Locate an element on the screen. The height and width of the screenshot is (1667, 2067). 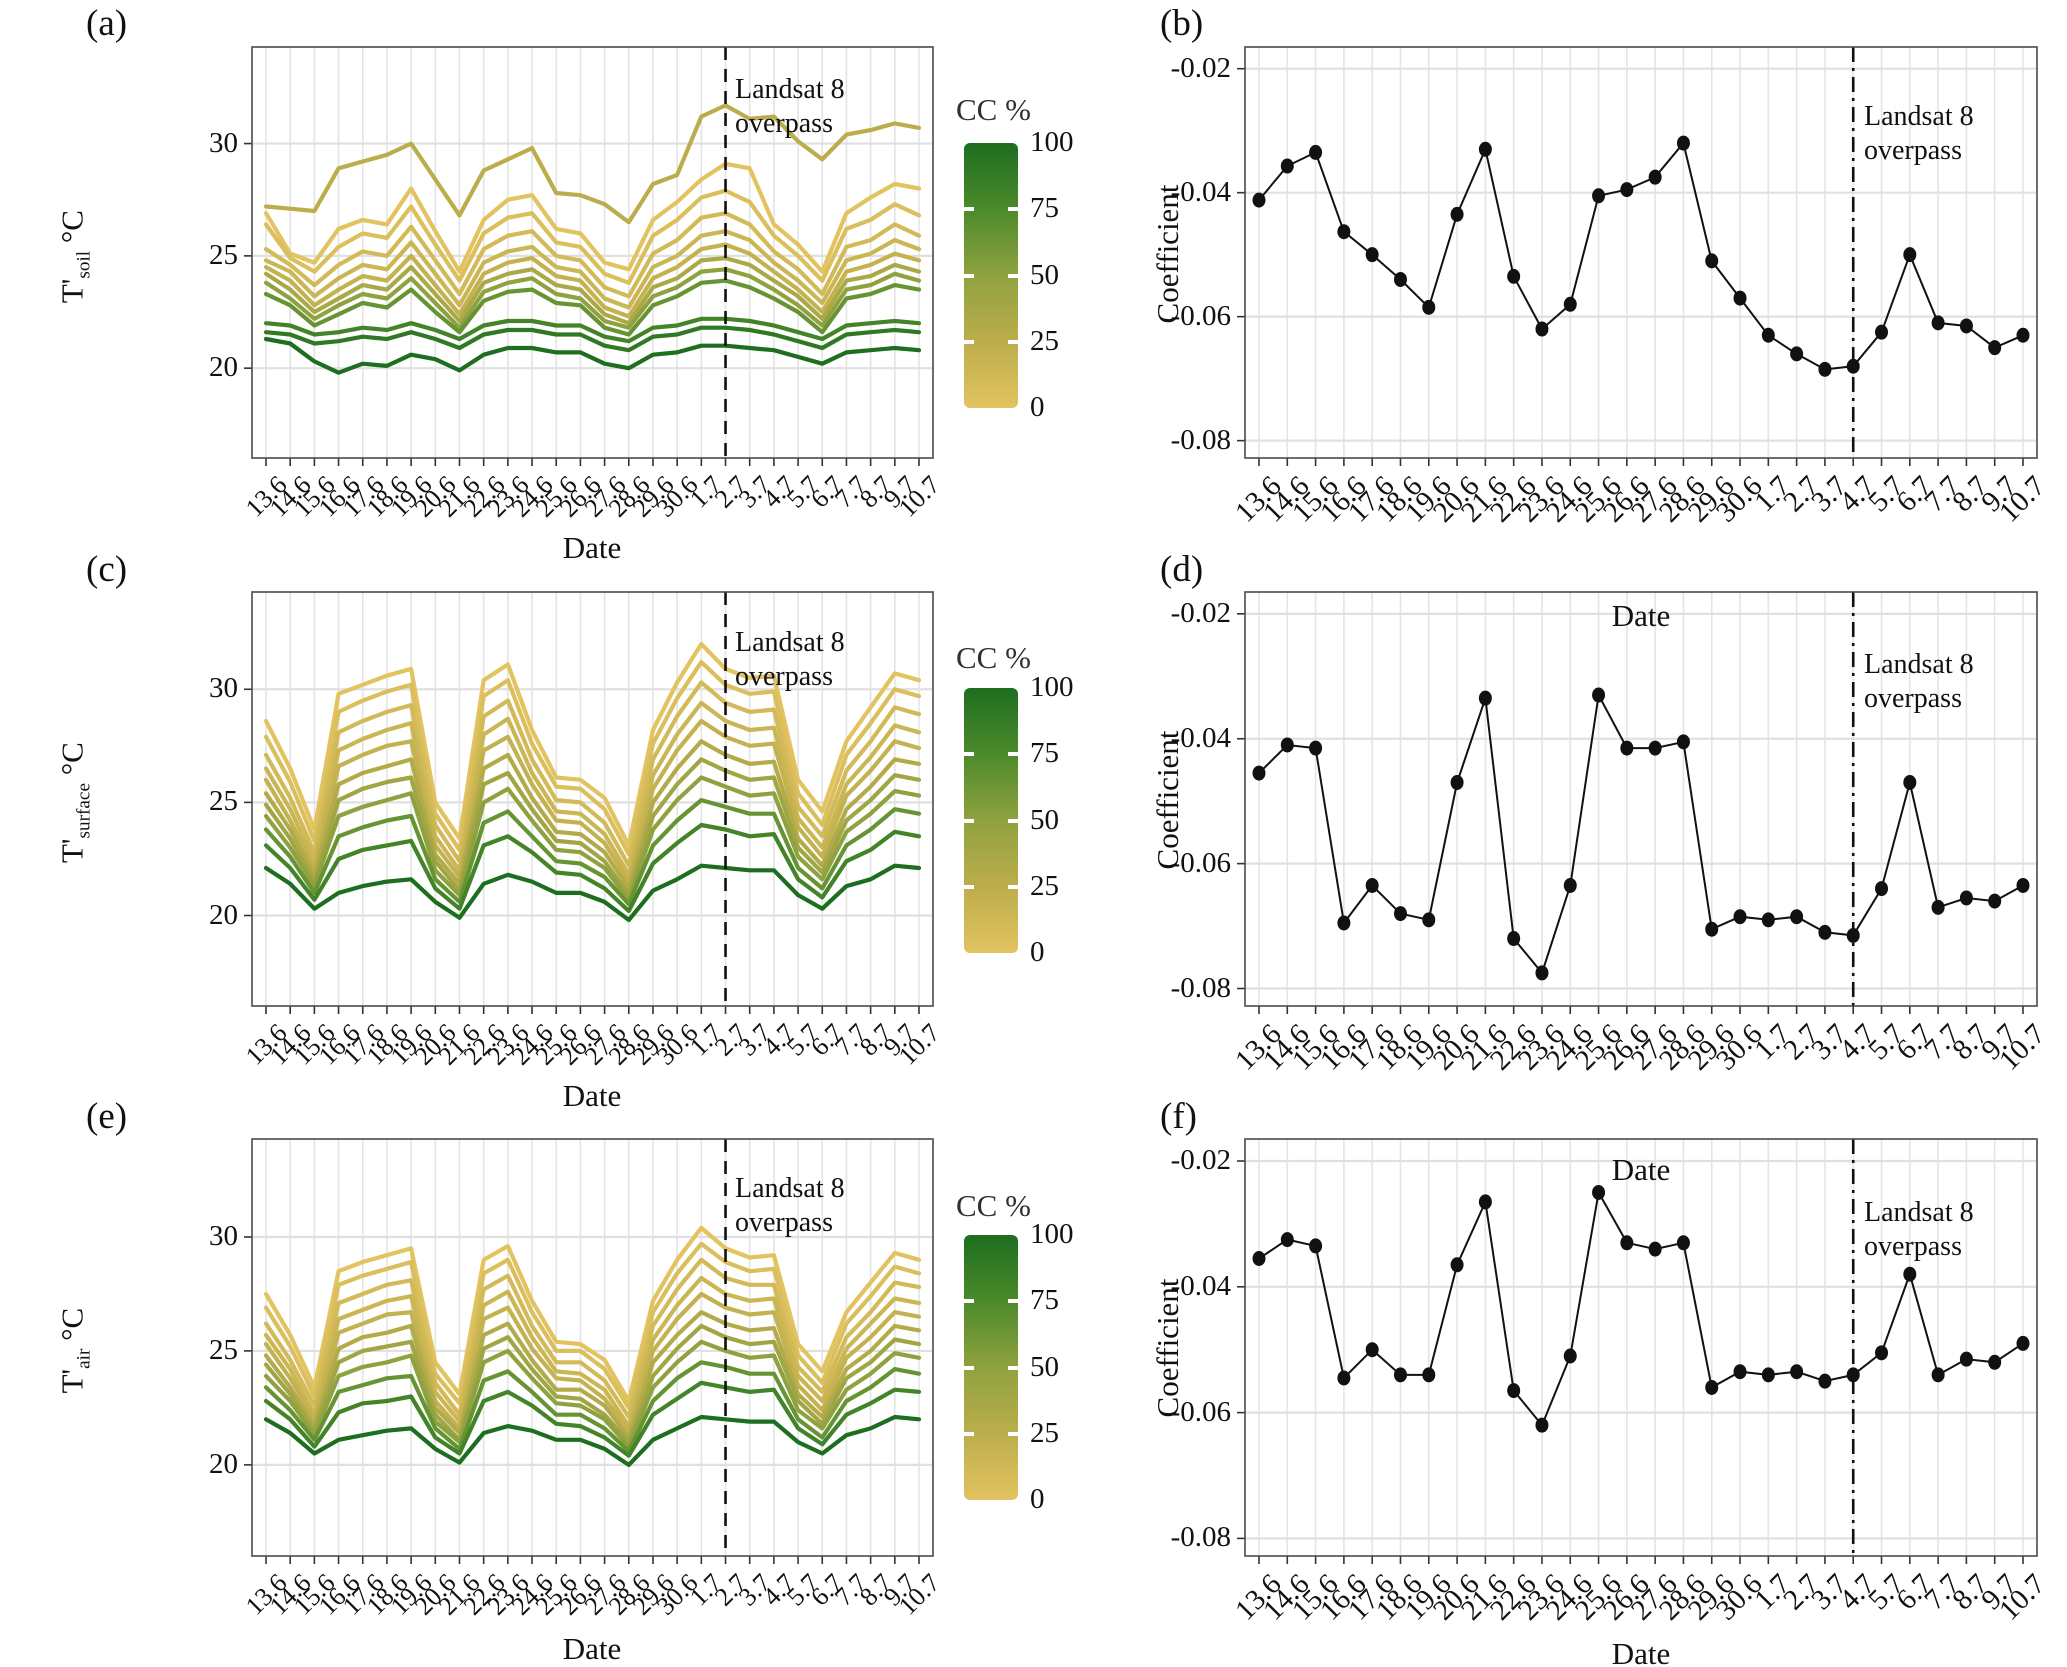
legend-tick-label: 100 is located at coordinates (1052, 687).